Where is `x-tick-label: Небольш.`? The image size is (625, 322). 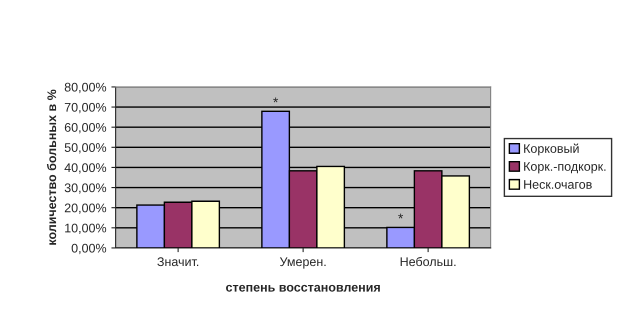
x-tick-label: Небольш. is located at coordinates (428, 261).